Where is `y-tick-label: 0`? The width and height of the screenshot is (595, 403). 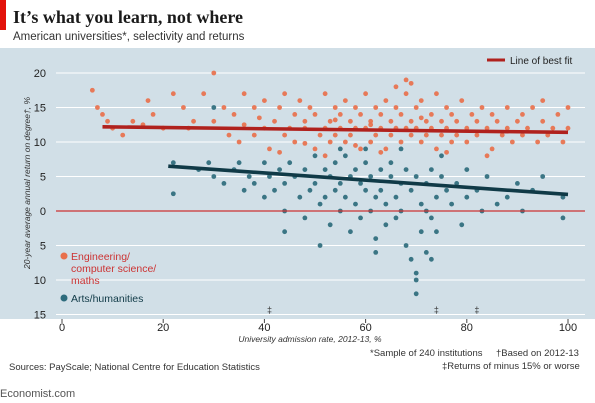
y-tick-label: 0 is located at coordinates (43, 212).